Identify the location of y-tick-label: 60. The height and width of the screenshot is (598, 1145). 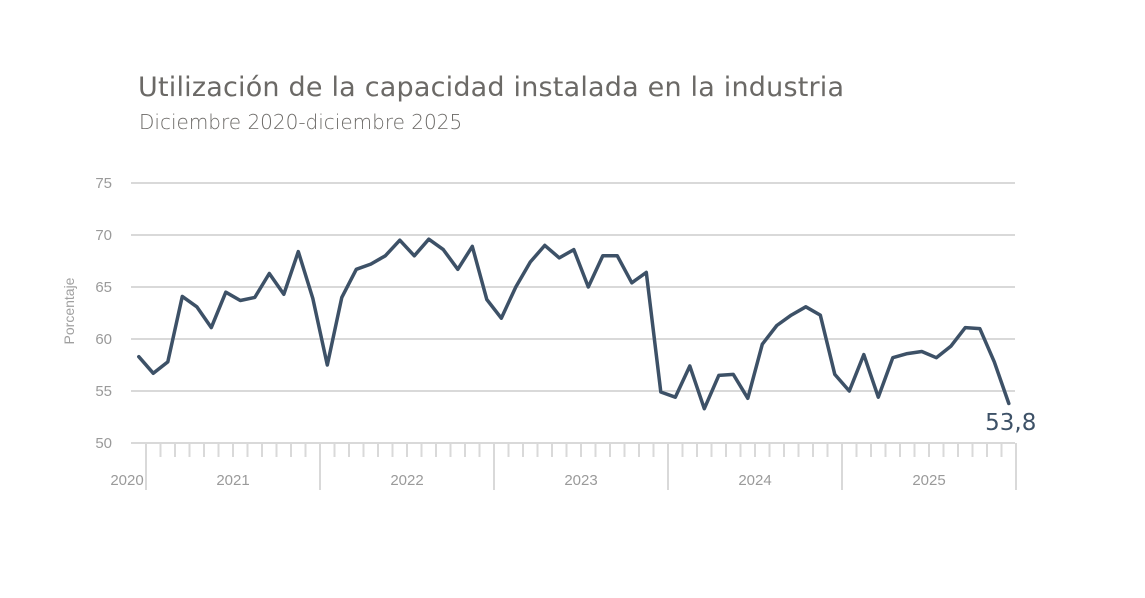
(103, 339).